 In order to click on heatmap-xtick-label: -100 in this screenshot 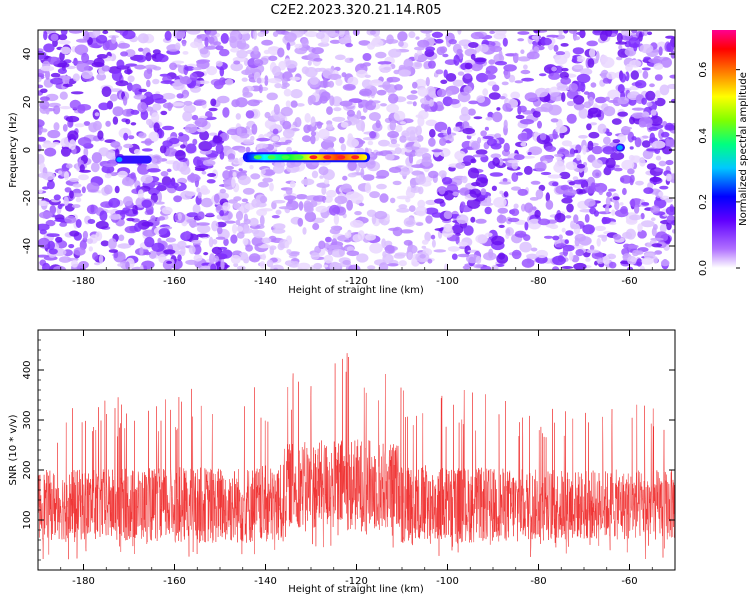, I will do `click(447, 281)`.